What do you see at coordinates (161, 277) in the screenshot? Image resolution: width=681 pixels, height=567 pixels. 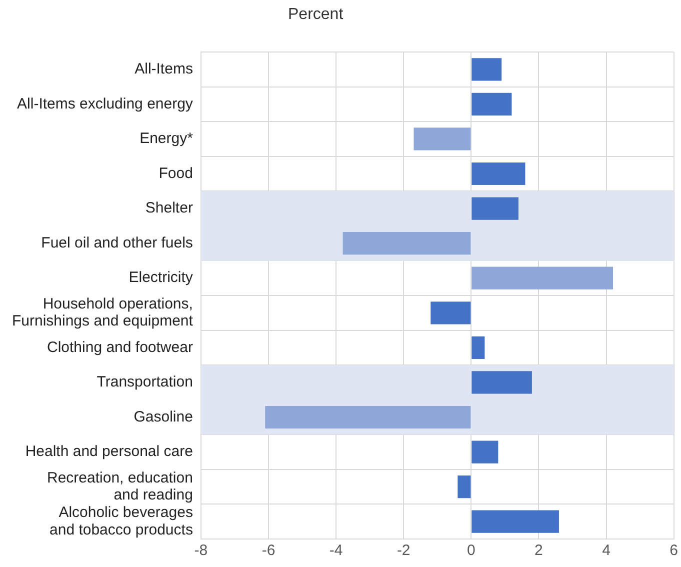 I see `y-tick-label: Electricity` at bounding box center [161, 277].